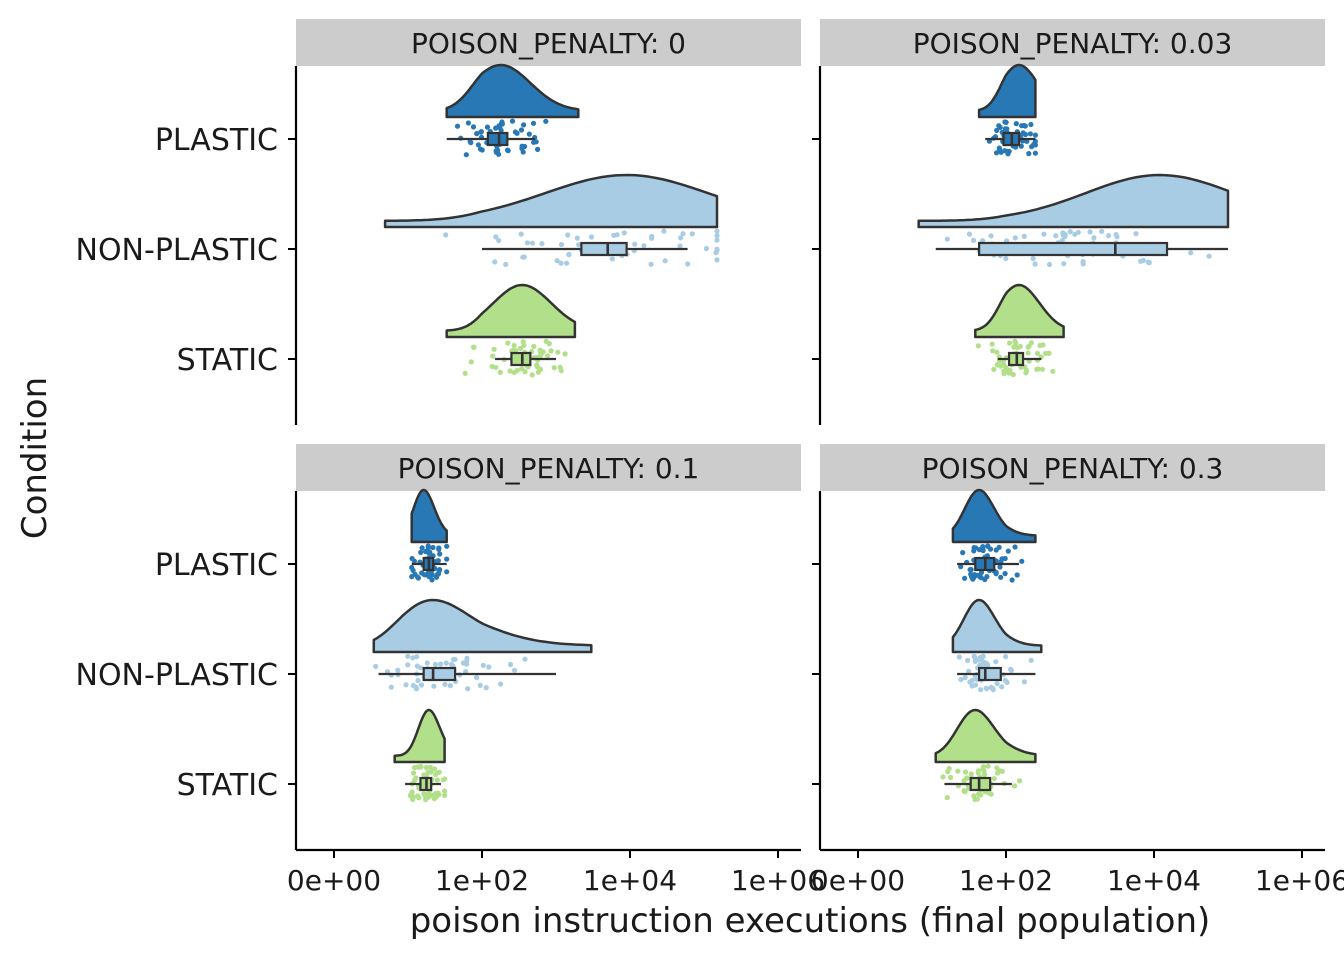  Describe the element at coordinates (216, 140) in the screenshot. I see `y-tick-label: PLASTIC` at that location.